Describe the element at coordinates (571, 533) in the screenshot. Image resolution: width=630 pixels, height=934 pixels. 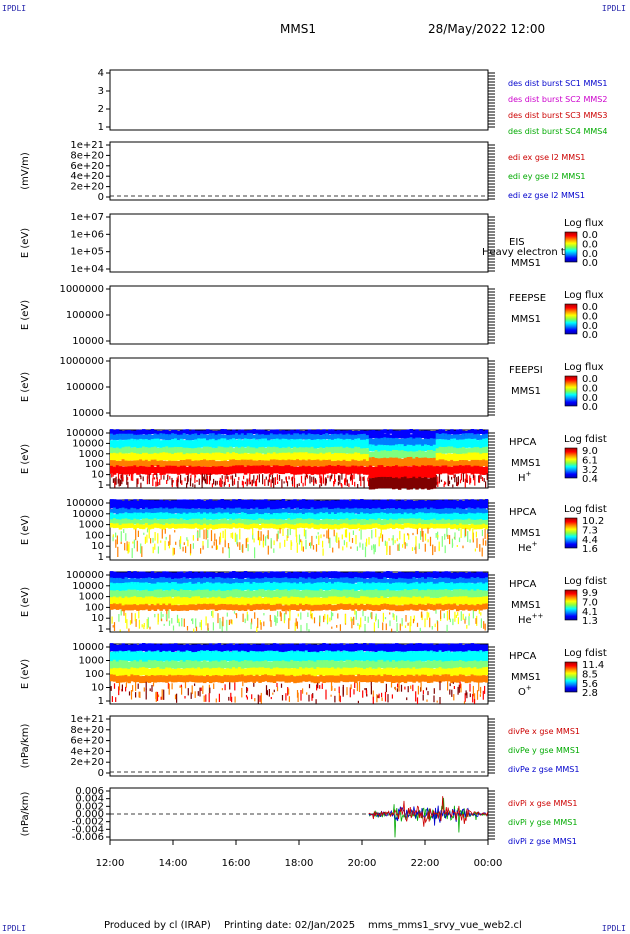
I see `colorbar` at that location.